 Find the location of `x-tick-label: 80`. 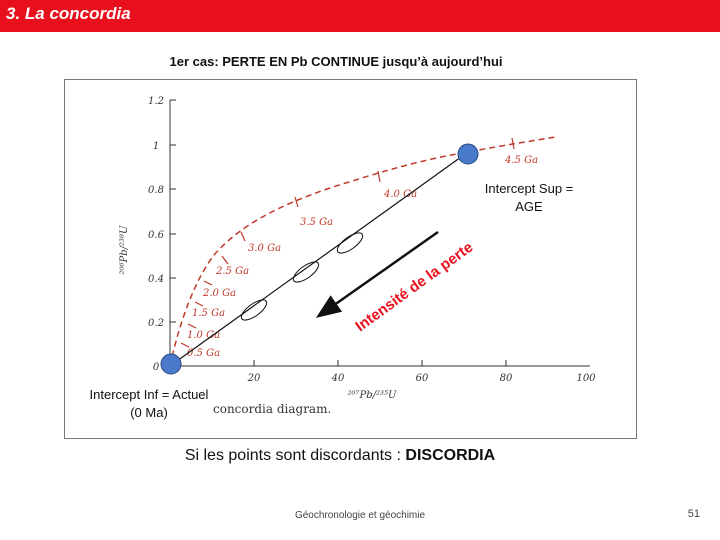

x-tick-label: 80 is located at coordinates (506, 378).